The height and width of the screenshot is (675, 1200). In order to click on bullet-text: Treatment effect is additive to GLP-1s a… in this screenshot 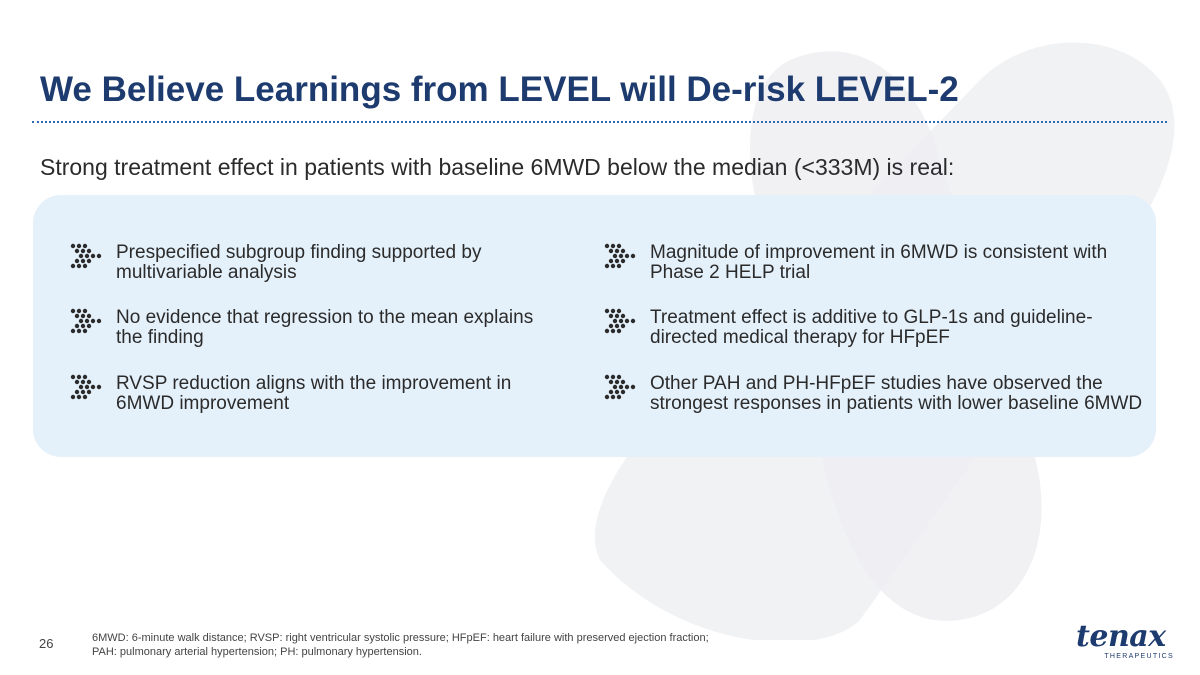, I will do `click(871, 327)`.